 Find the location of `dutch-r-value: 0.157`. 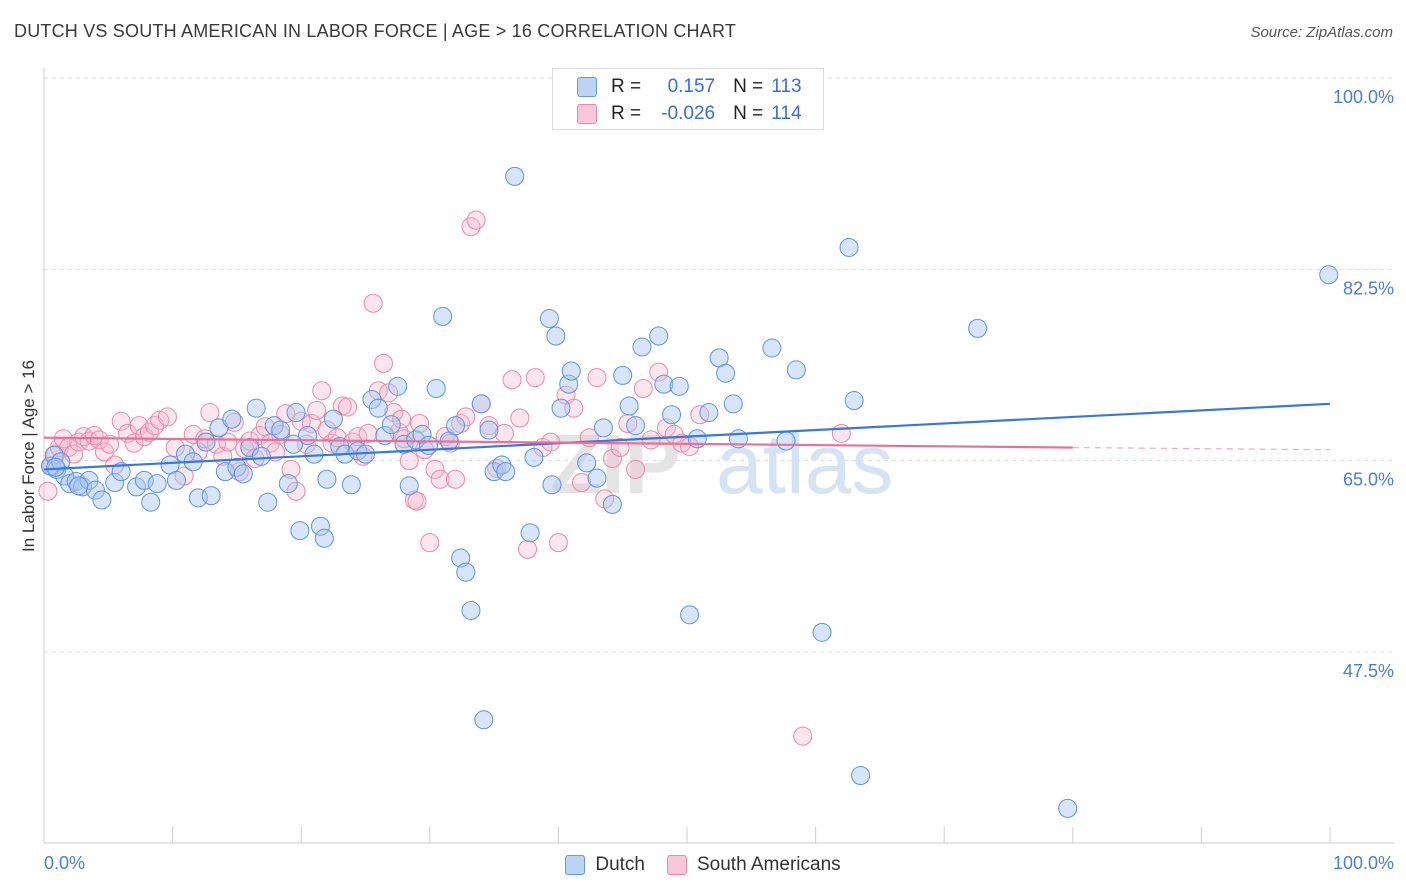

dutch-r-value: 0.157 is located at coordinates (691, 86).